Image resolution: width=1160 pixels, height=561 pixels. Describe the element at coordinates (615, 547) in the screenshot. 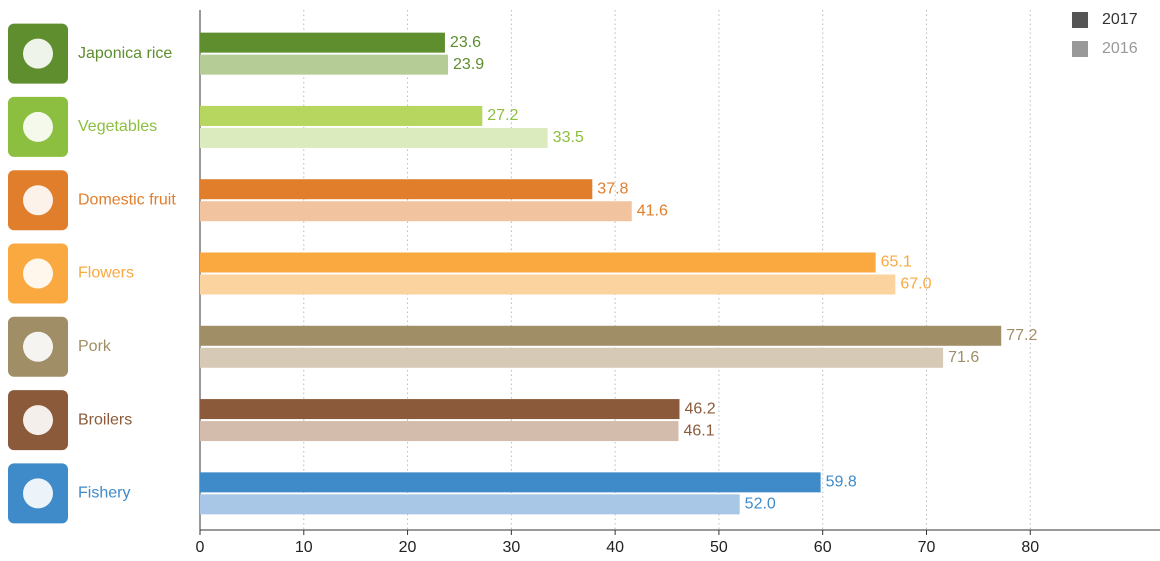

I see `x-tick-label: 40` at that location.